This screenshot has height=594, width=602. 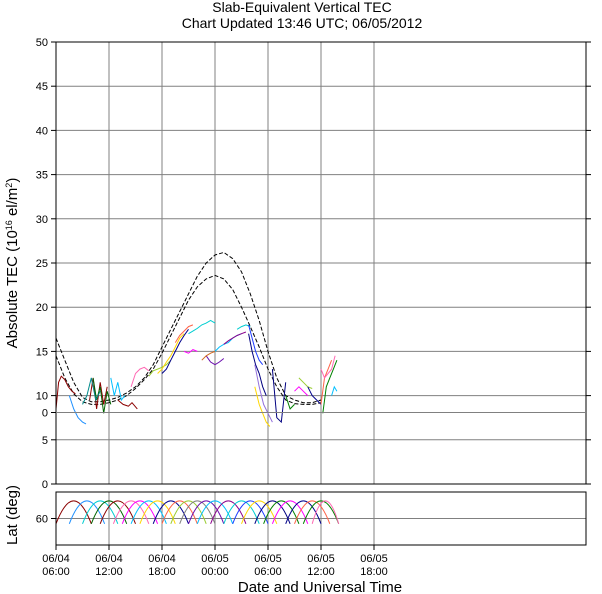 What do you see at coordinates (45, 414) in the screenshot?
I see `lat-tick-label: 0` at bounding box center [45, 414].